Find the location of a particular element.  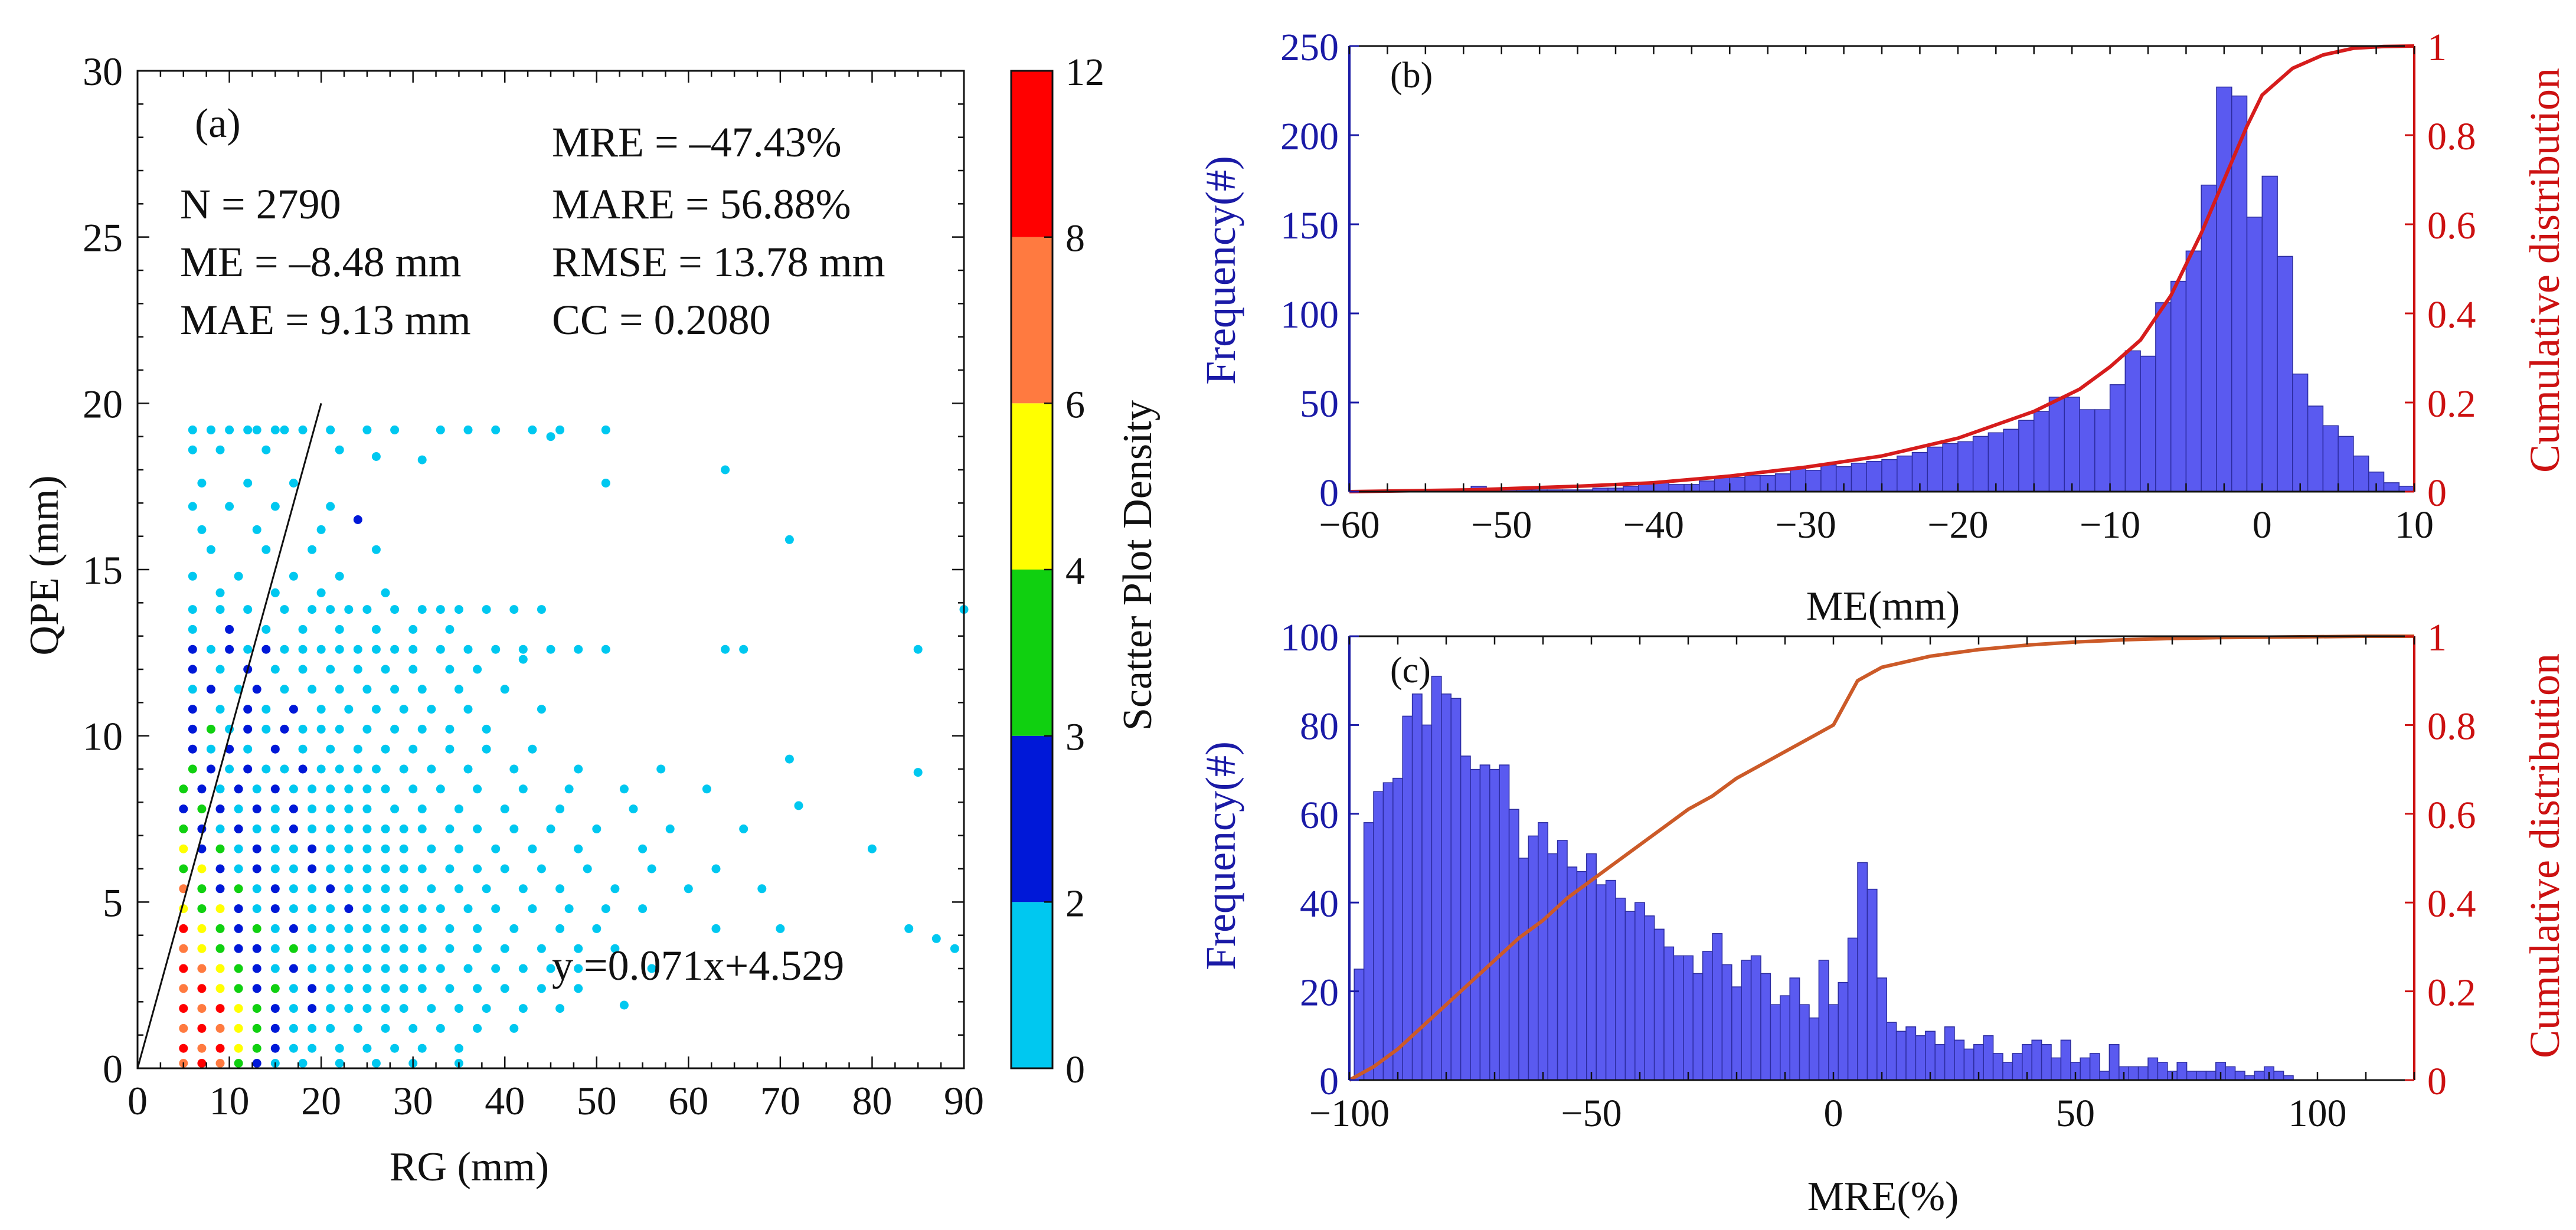

one-to-one-line is located at coordinates (229, 736).